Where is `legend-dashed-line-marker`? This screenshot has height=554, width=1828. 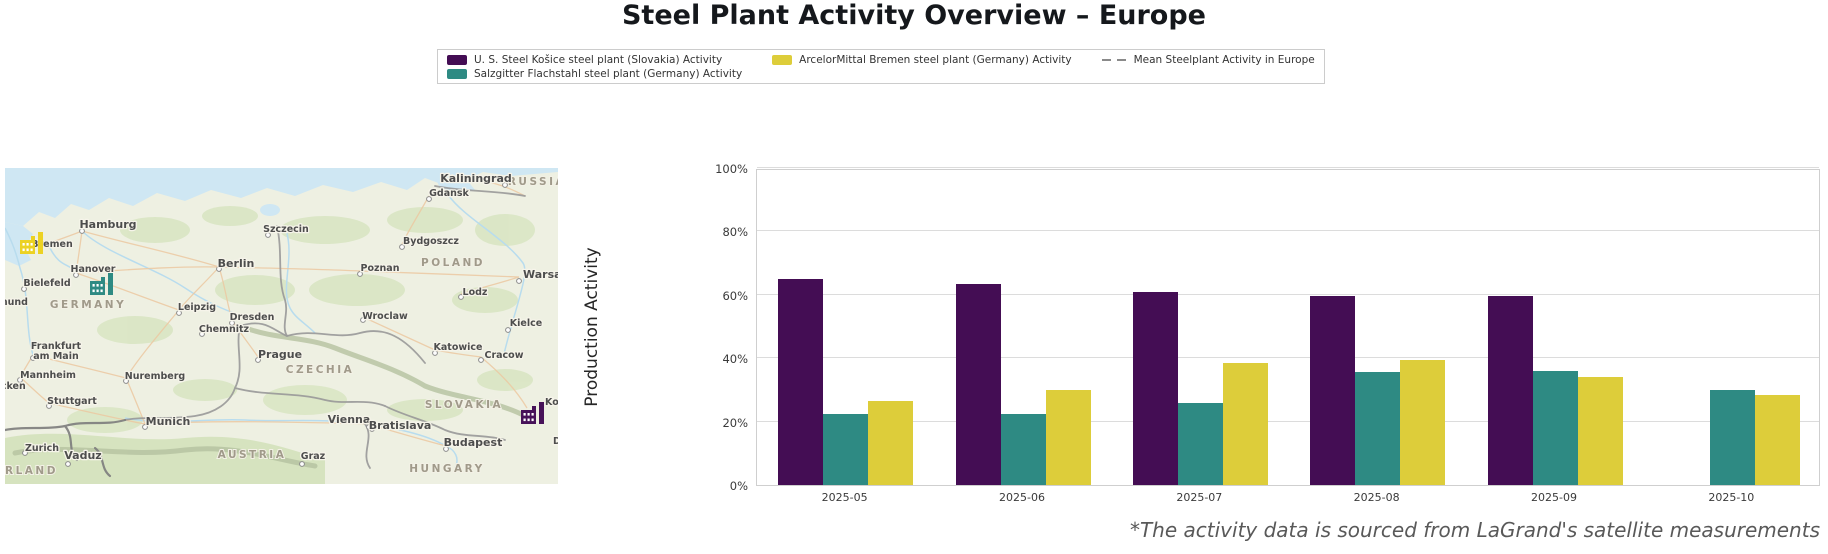 legend-dashed-line-marker is located at coordinates (1114, 59).